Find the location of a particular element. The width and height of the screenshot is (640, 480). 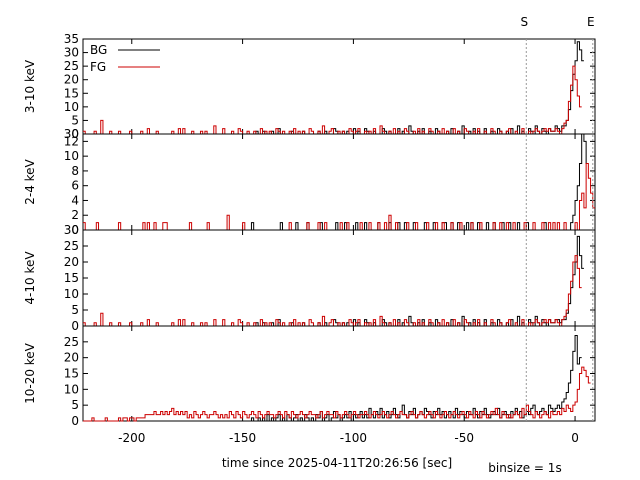

x-tick-label: -50 is located at coordinates (464, 438).